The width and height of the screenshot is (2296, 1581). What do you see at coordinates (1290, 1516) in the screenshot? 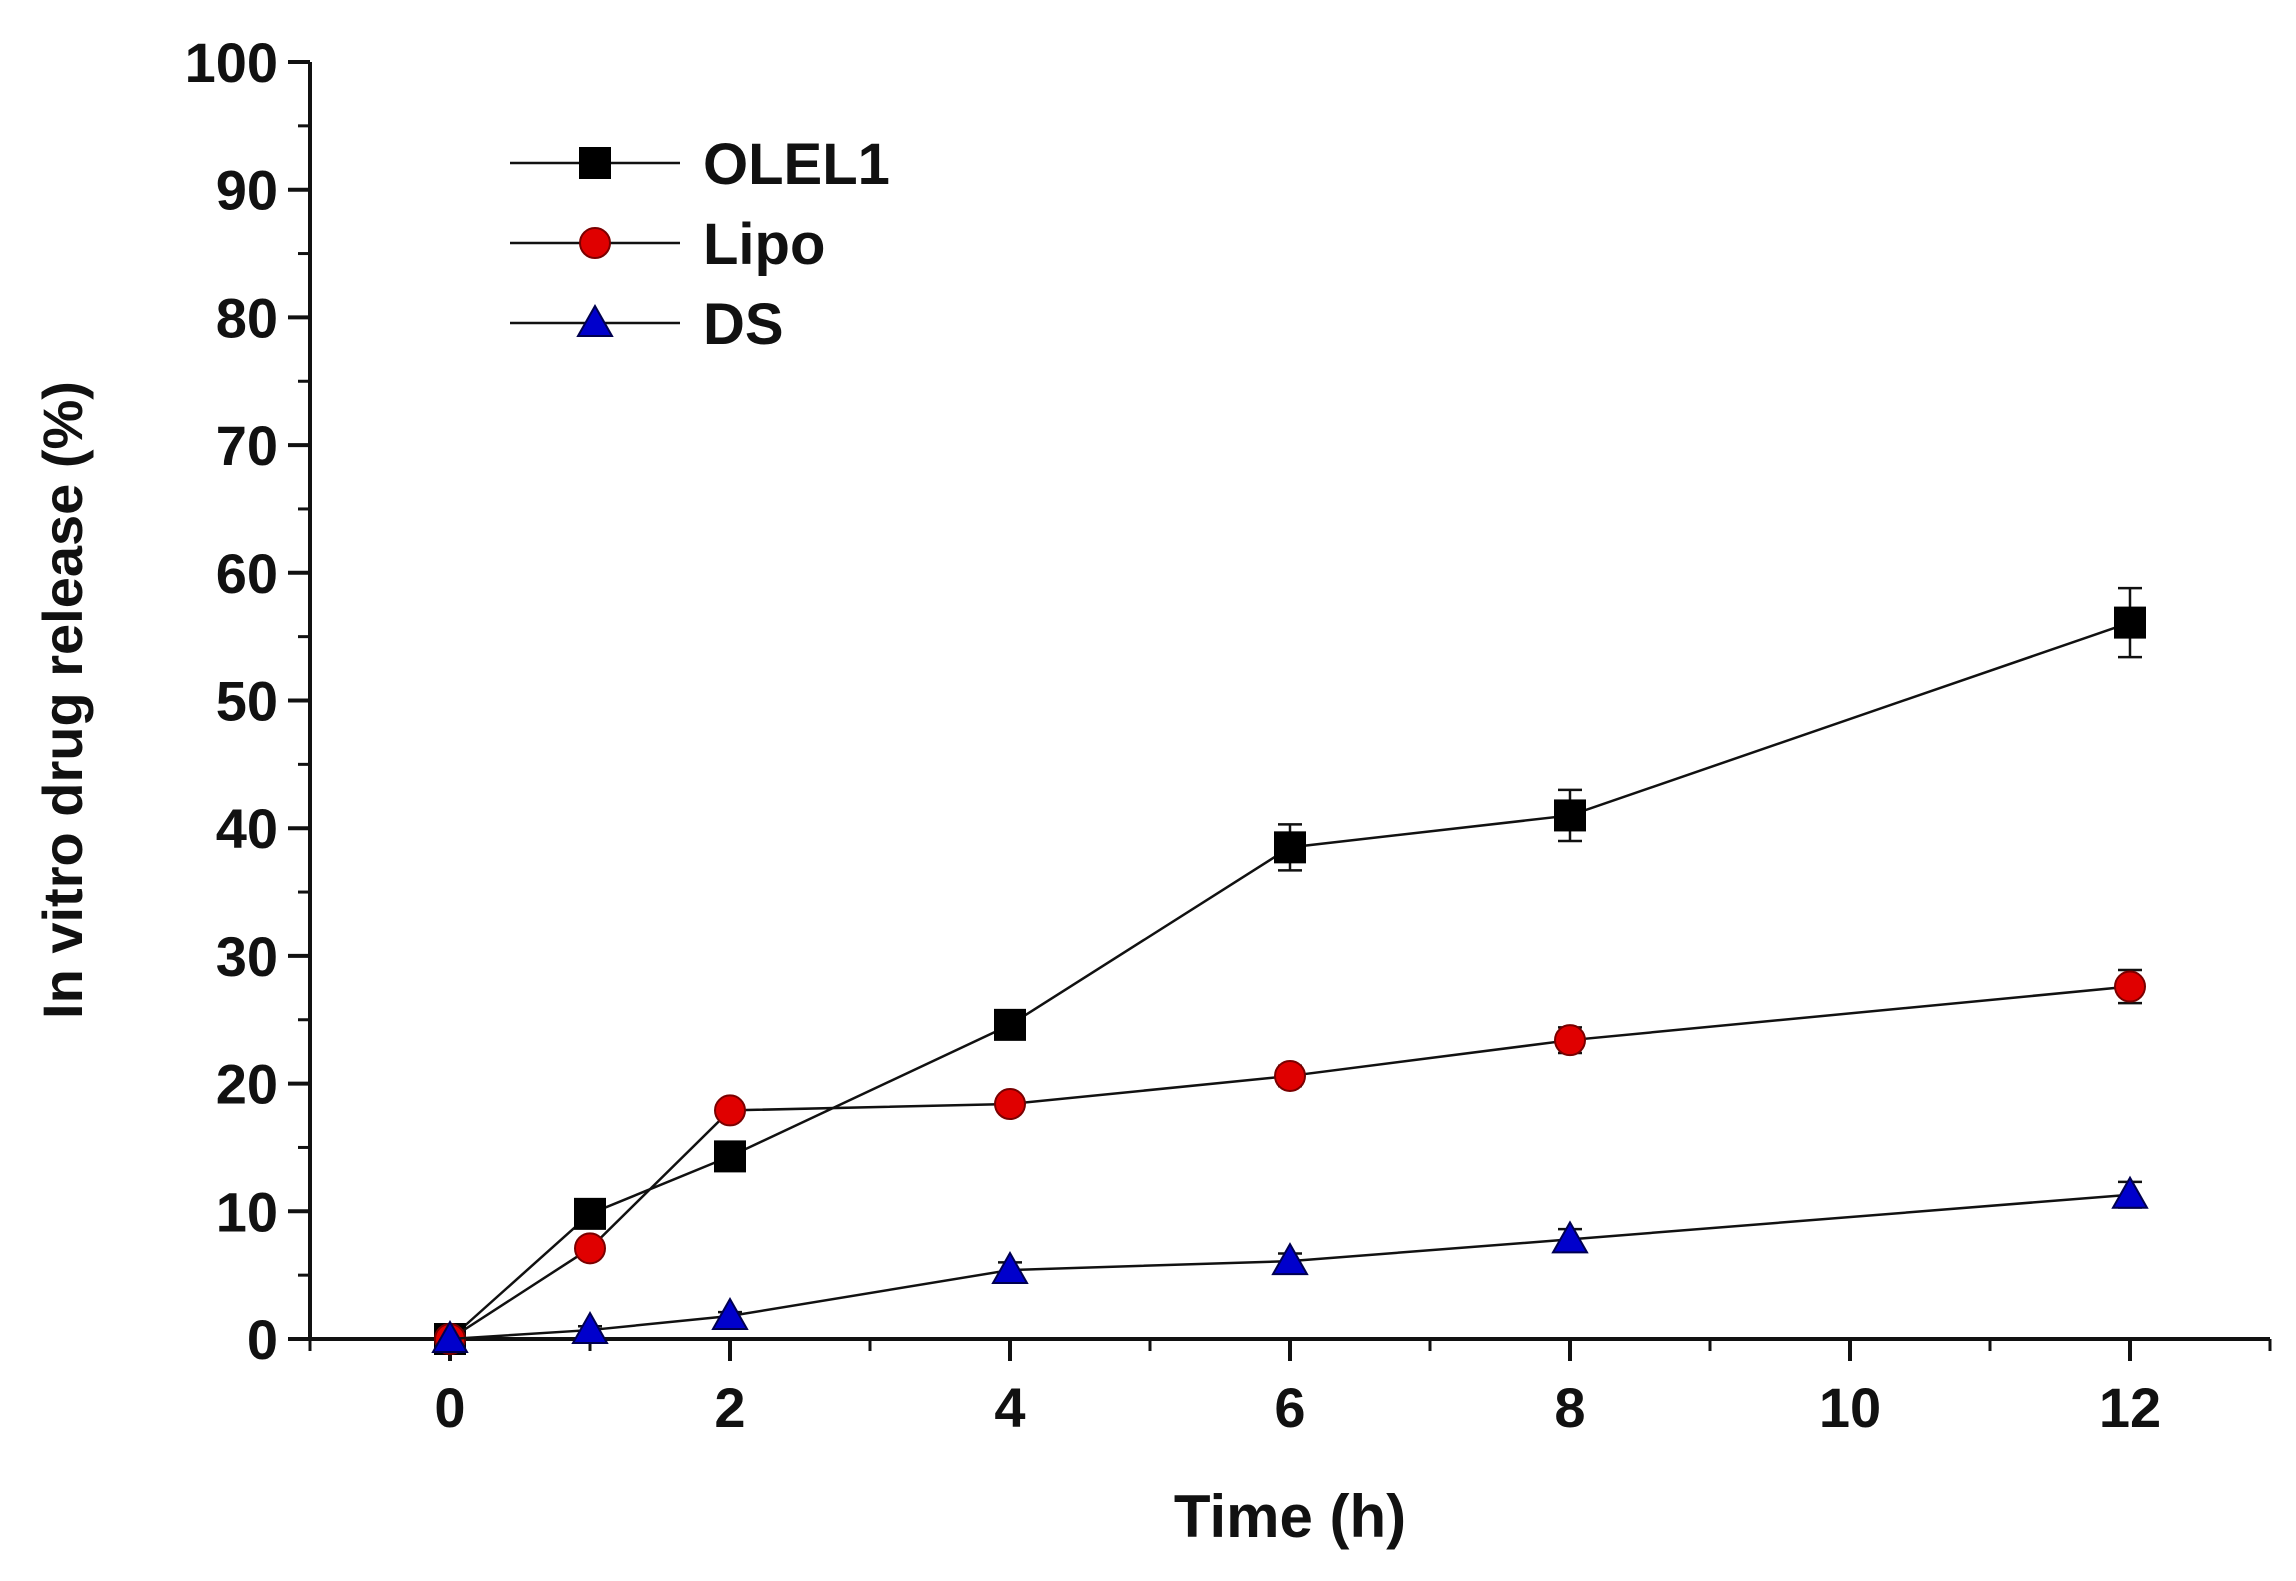
I see `x-axis-title: Time (h)` at bounding box center [1290, 1516].